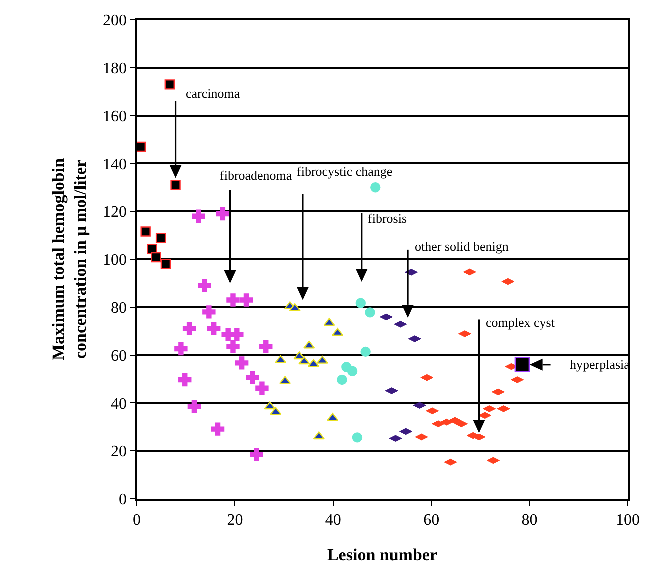 Image resolution: width=658 pixels, height=578 pixels. I want to click on y-tick-label: 120, so click(115, 213).